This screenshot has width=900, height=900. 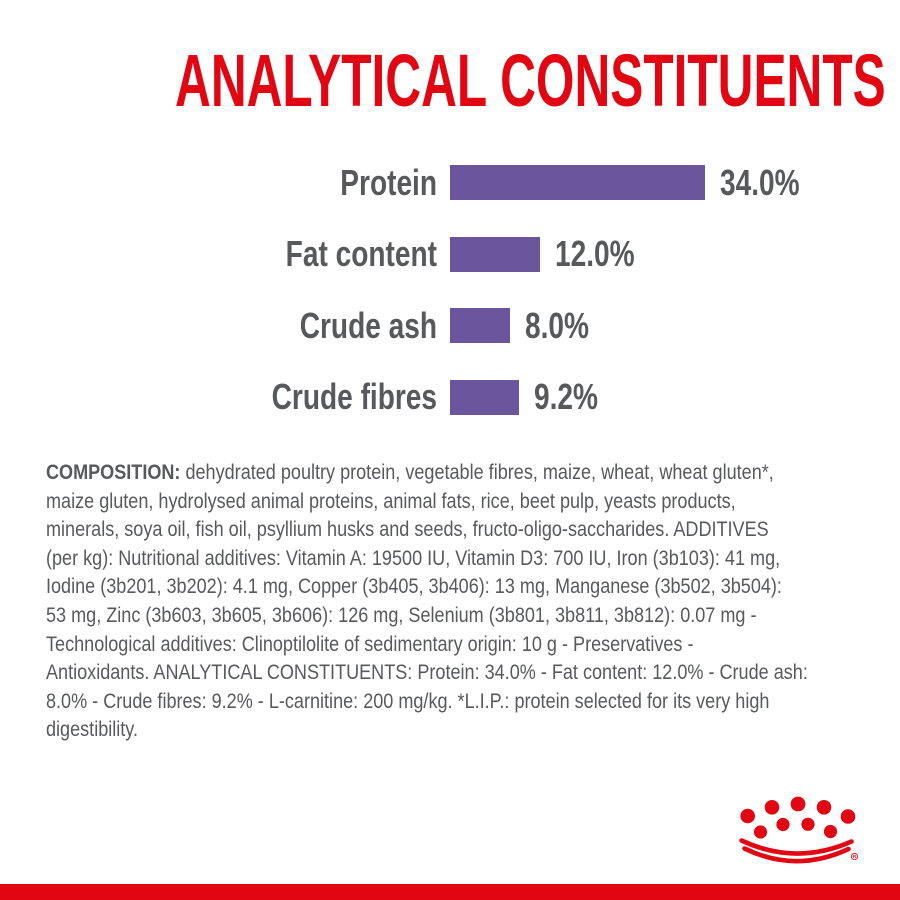 What do you see at coordinates (218, 183) in the screenshot?
I see `bar-label-cell: Protein` at bounding box center [218, 183].